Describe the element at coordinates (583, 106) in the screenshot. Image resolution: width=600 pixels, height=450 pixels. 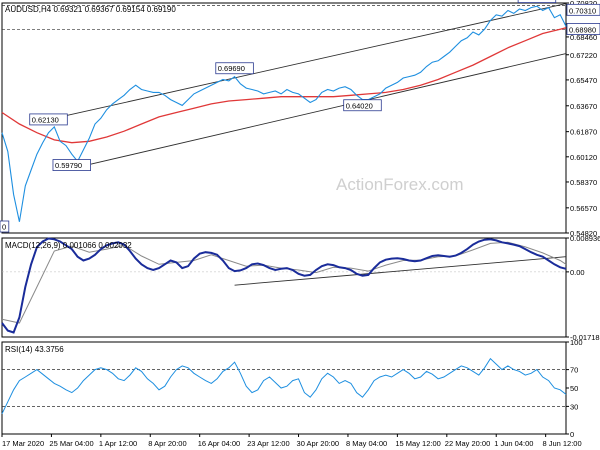
I see `price-ytick-label: 0.63670` at that location.